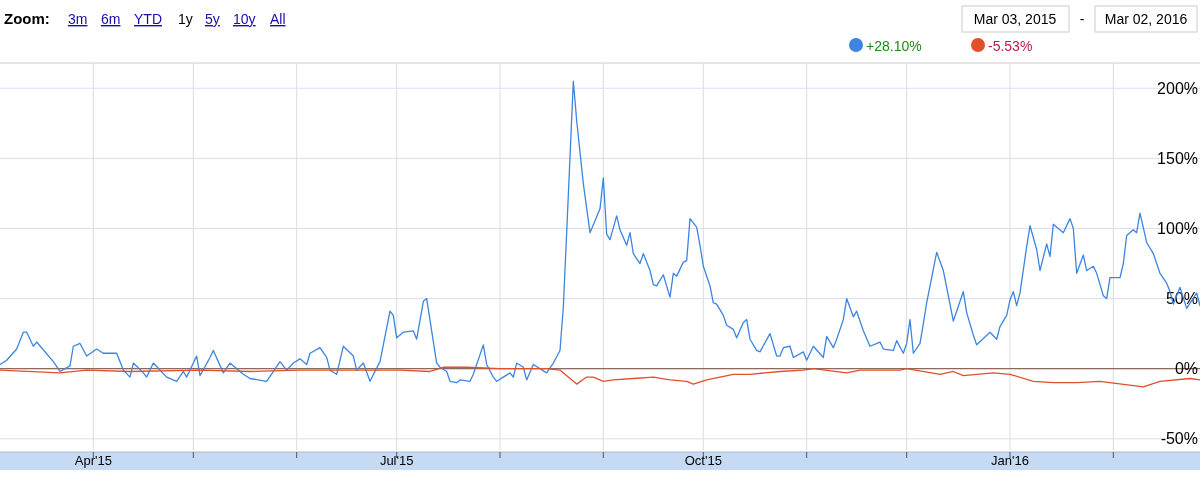  I want to click on x-tick-label: Jul'15, so click(396, 460).